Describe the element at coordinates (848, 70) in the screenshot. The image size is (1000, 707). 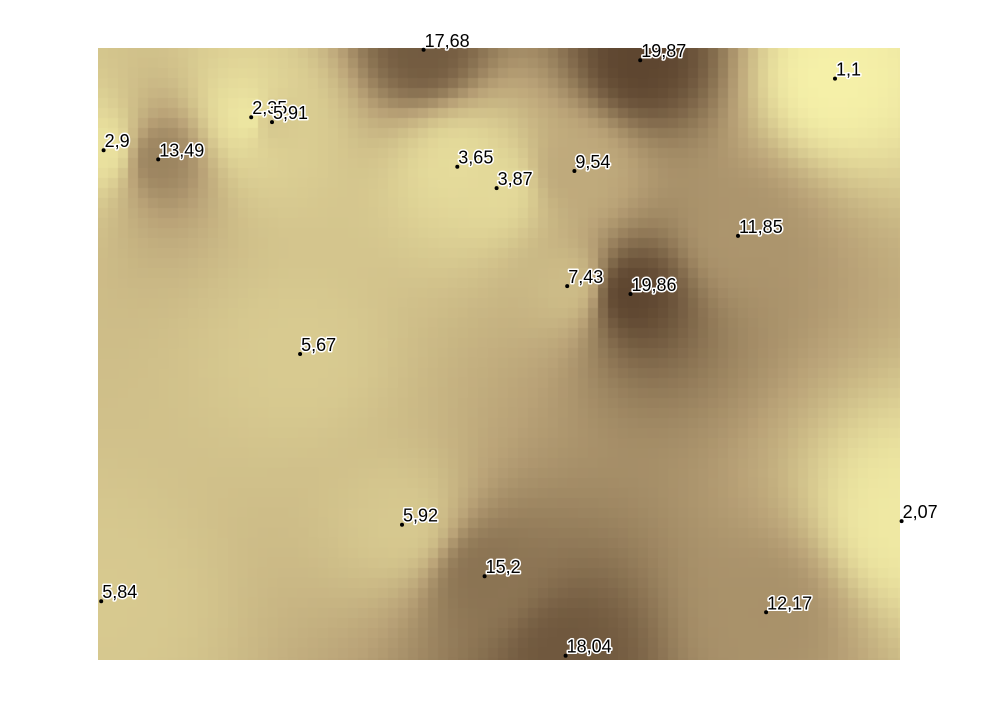
I see `data-label-2: 1,1` at that location.